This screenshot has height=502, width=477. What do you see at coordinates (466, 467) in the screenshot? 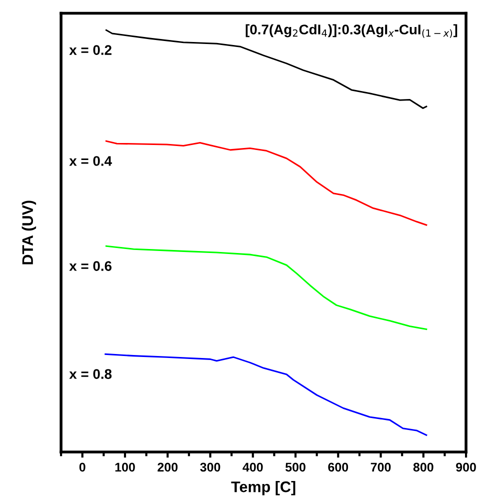
I see `x-tick-label: 900` at bounding box center [466, 467].